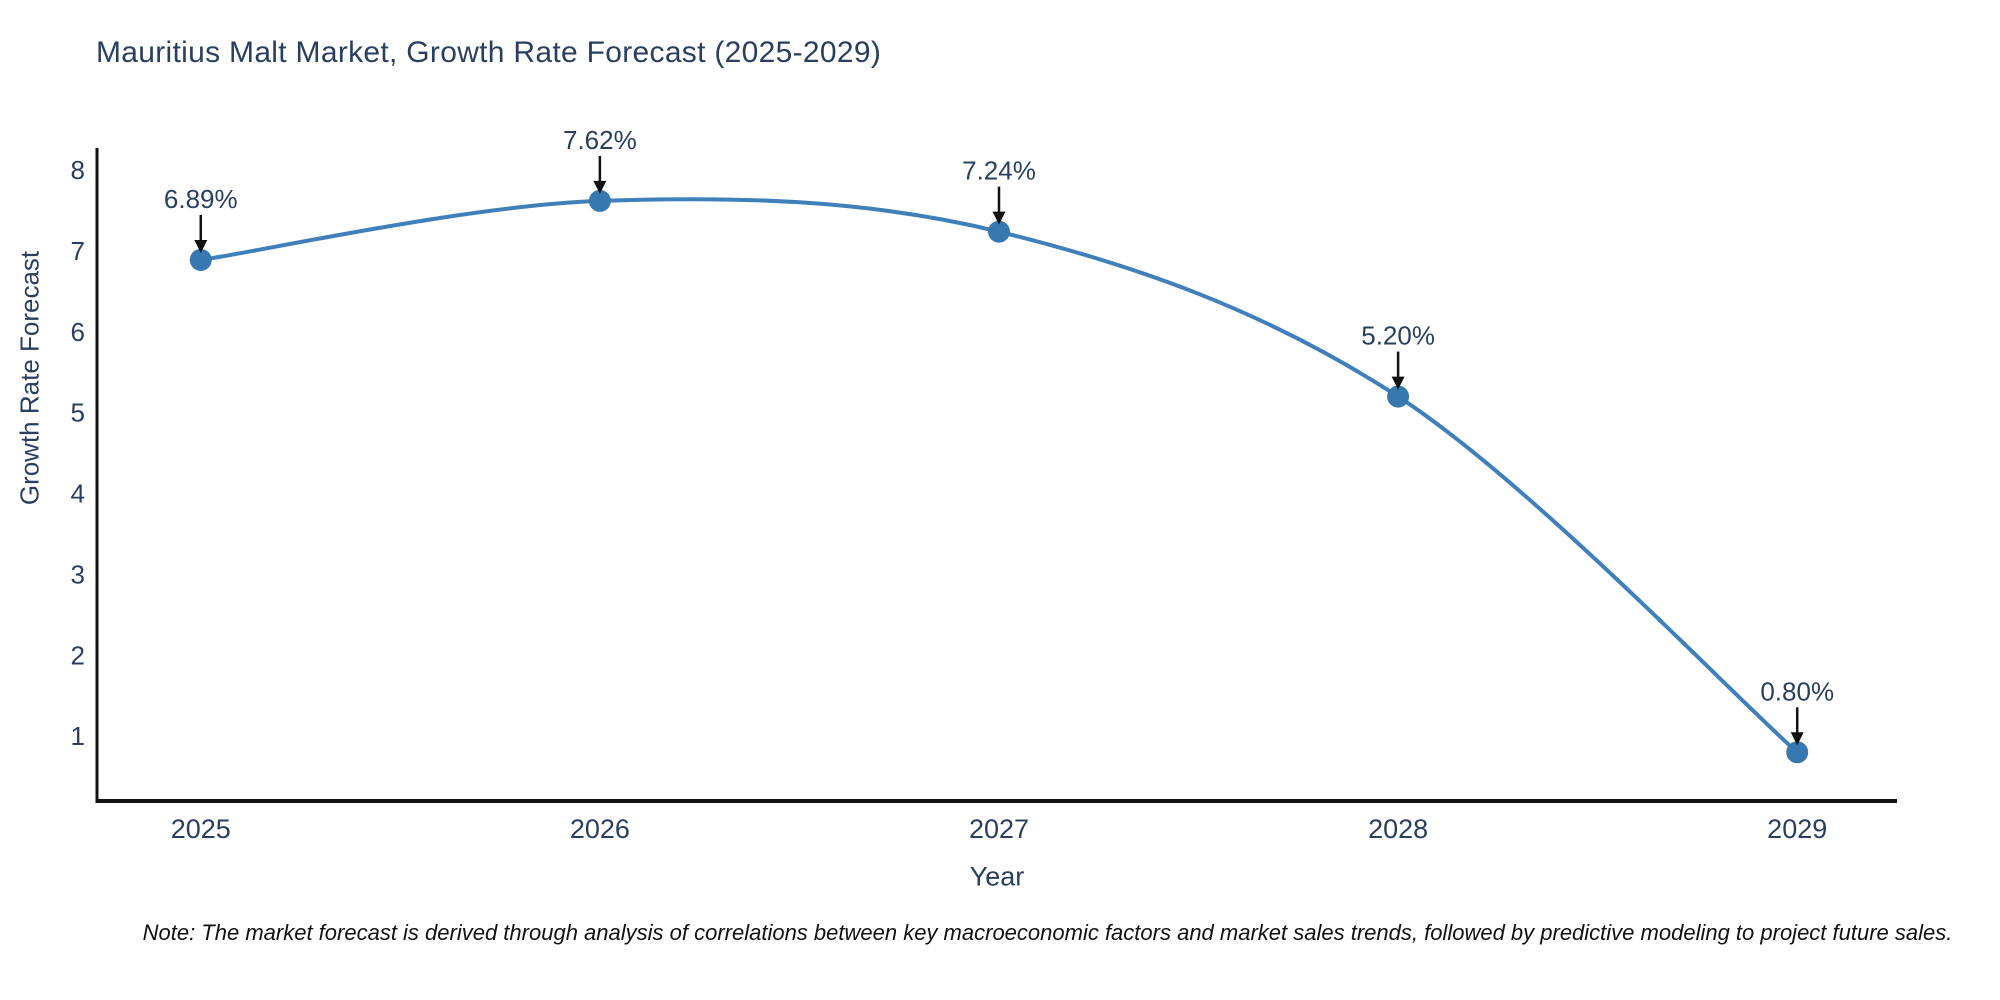 The image size is (2000, 1000). Describe the element at coordinates (78, 736) in the screenshot. I see `y-tick-label: 1` at that location.